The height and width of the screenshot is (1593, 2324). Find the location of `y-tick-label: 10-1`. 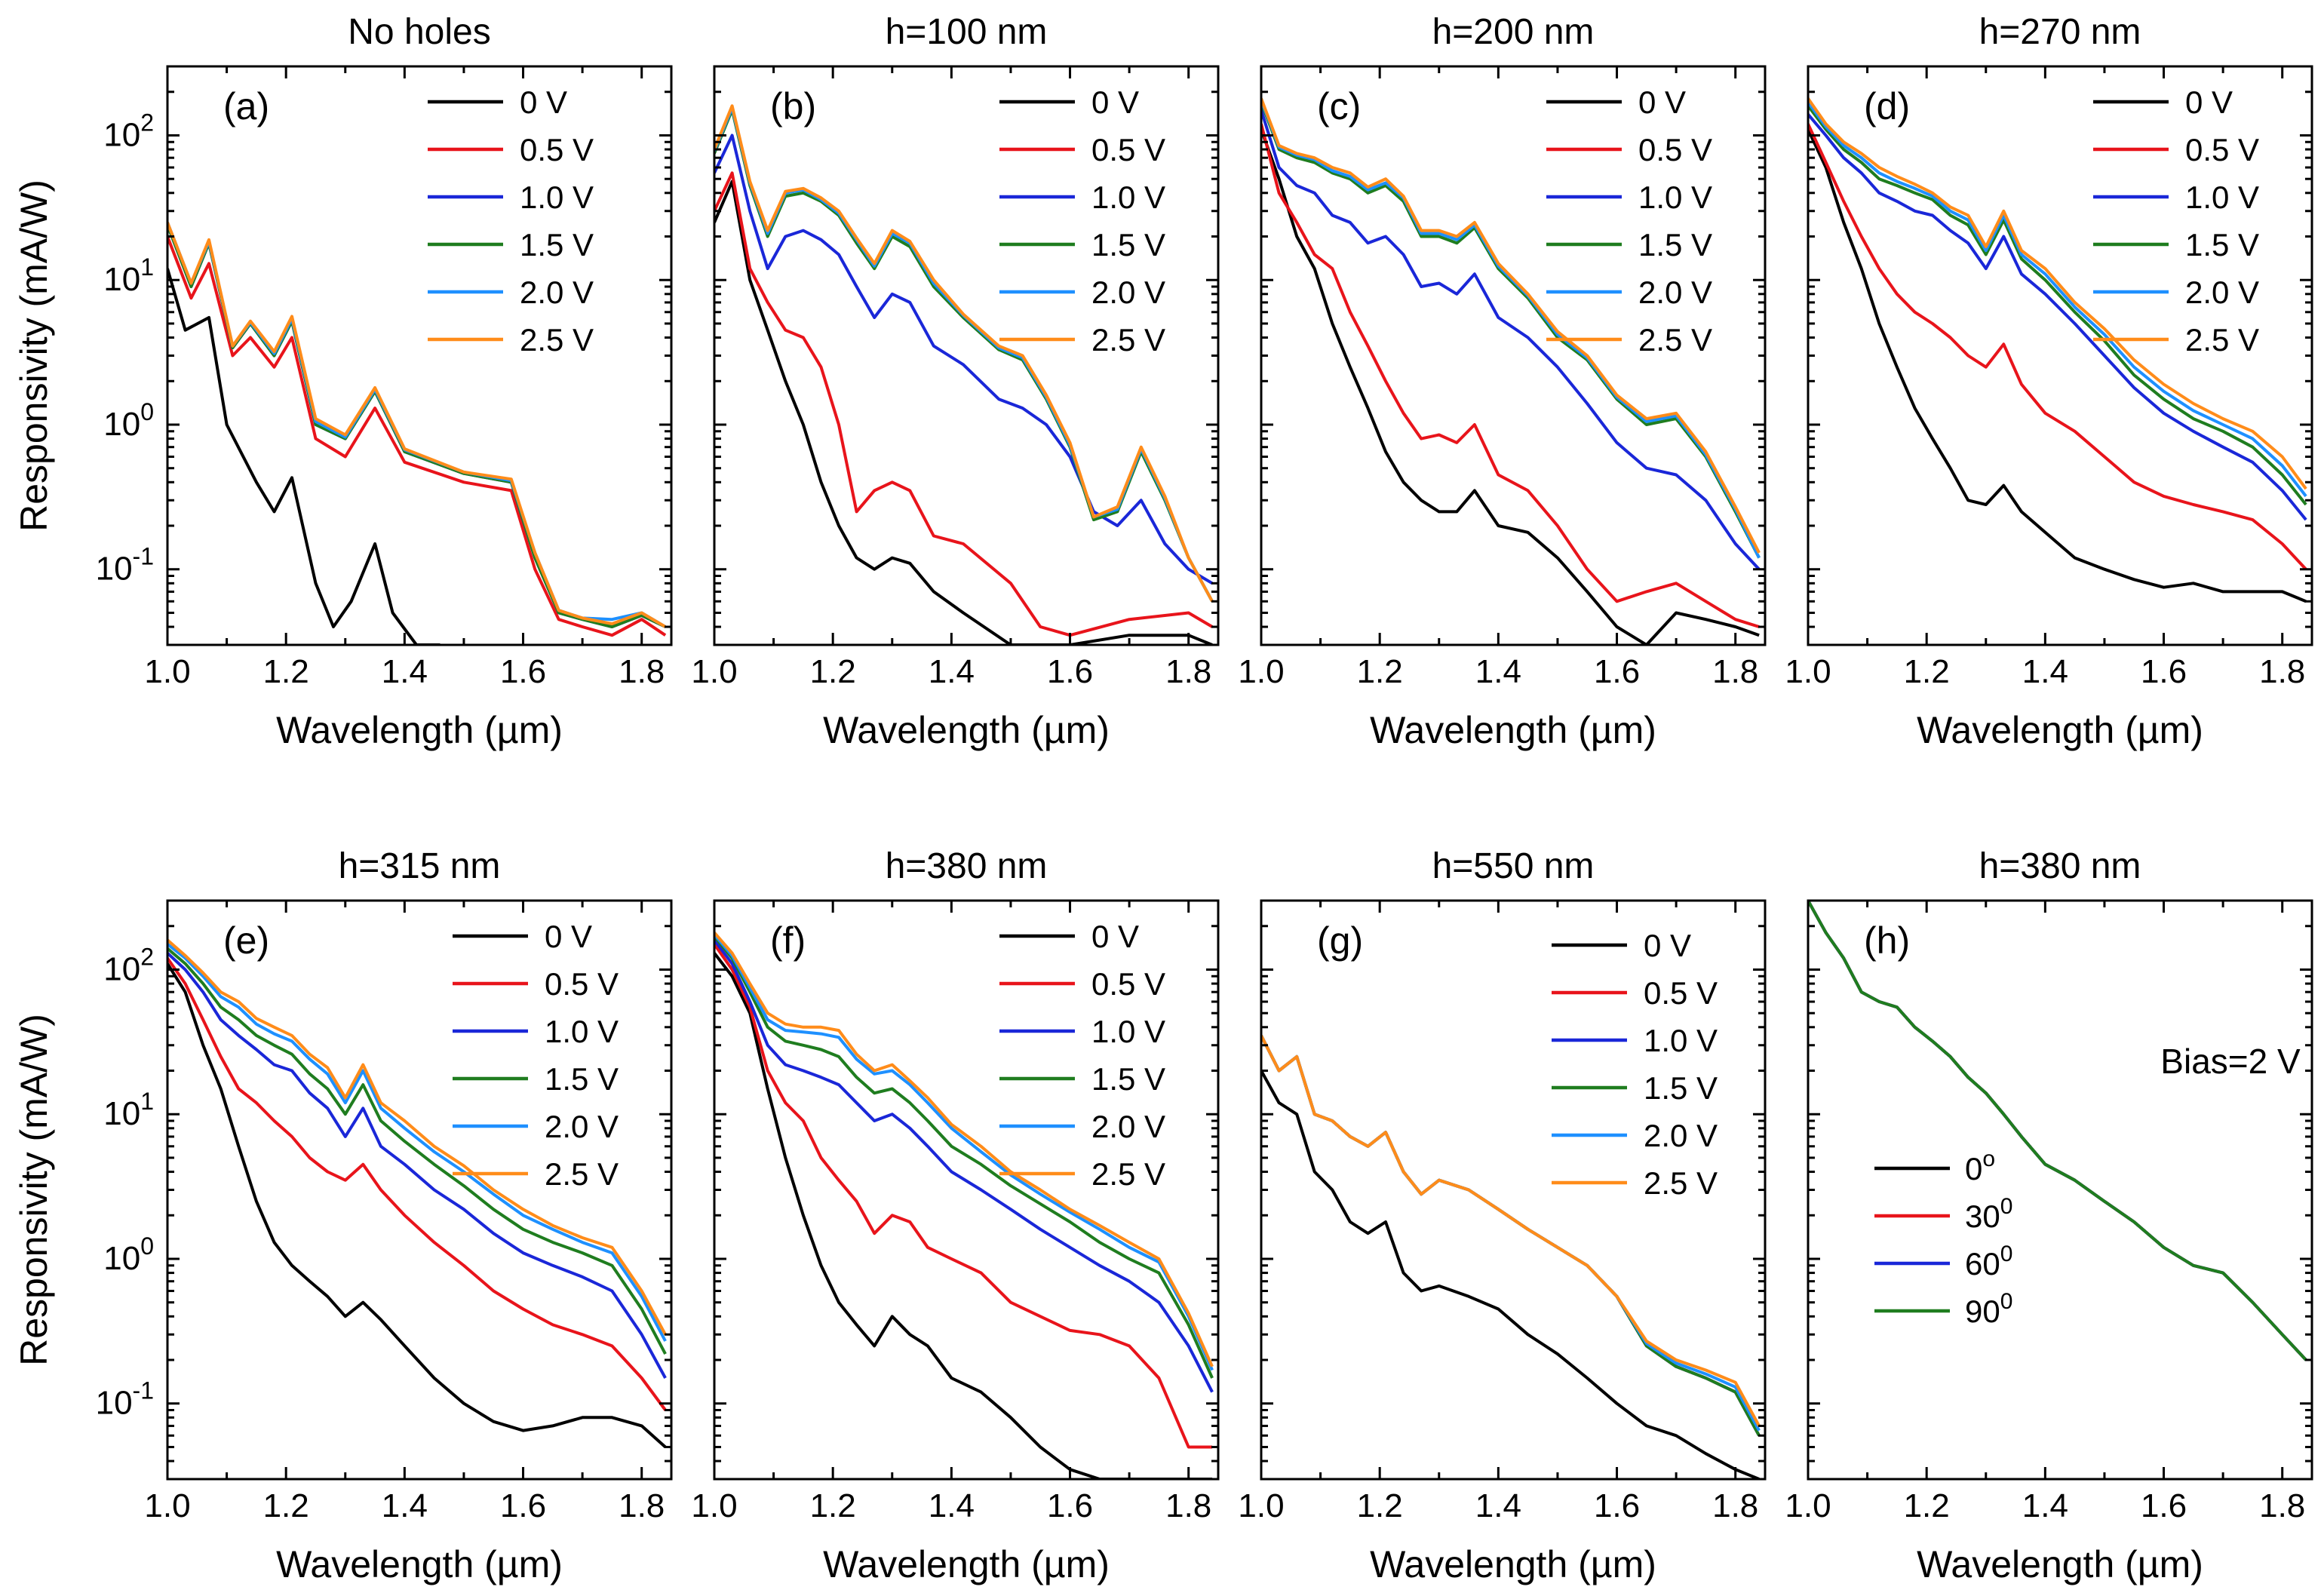

y-tick-label: 10-1 is located at coordinates (125, 1400).